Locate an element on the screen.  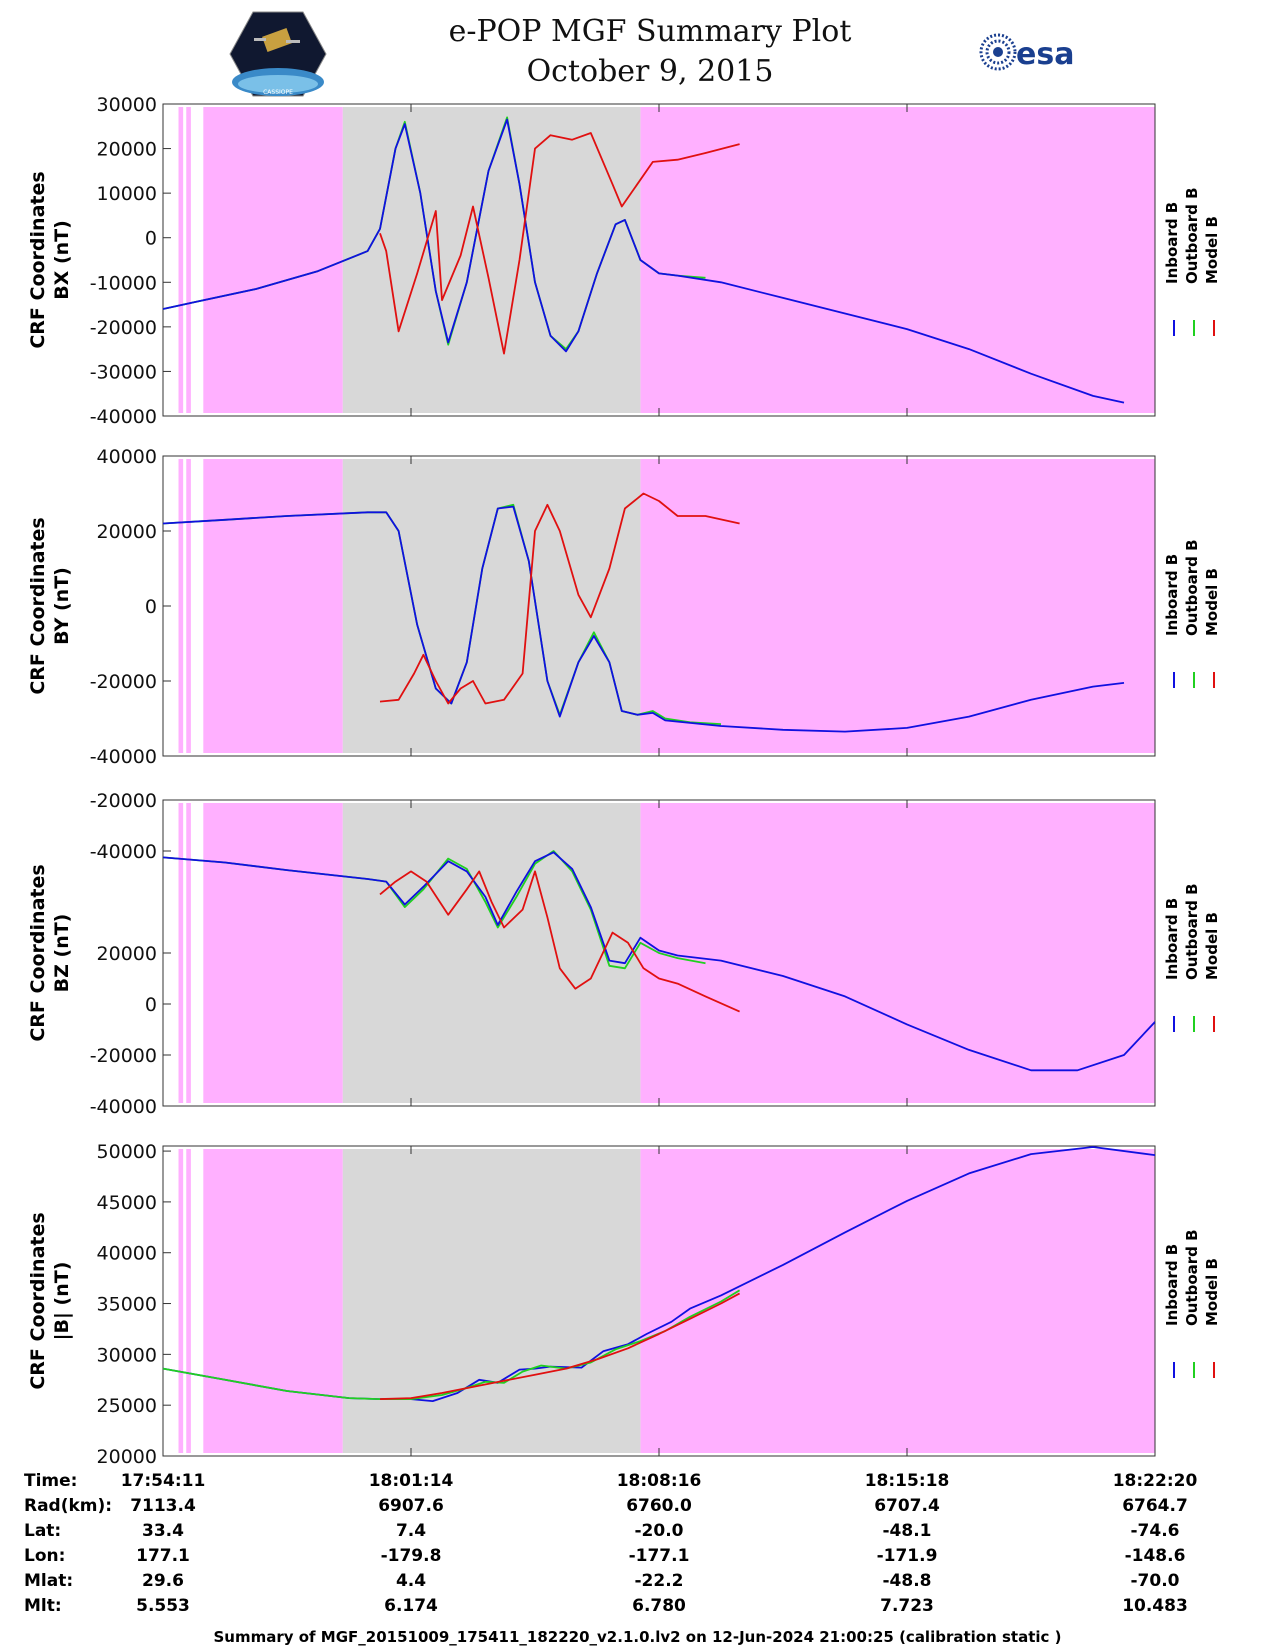
table-cell: 10.483 is located at coordinates (1155, 1606).